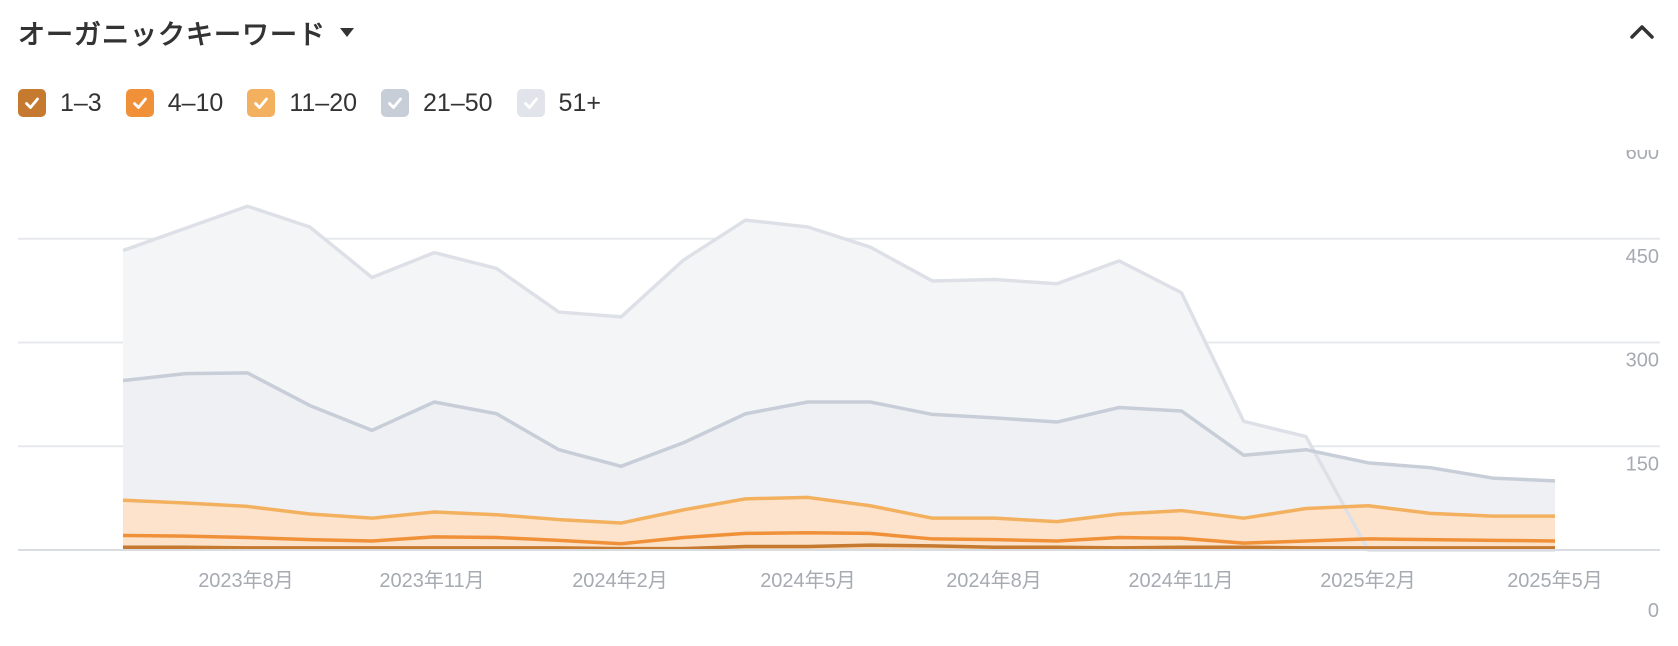  Describe the element at coordinates (1642, 157) in the screenshot. I see `y-tick-label: 600` at that location.